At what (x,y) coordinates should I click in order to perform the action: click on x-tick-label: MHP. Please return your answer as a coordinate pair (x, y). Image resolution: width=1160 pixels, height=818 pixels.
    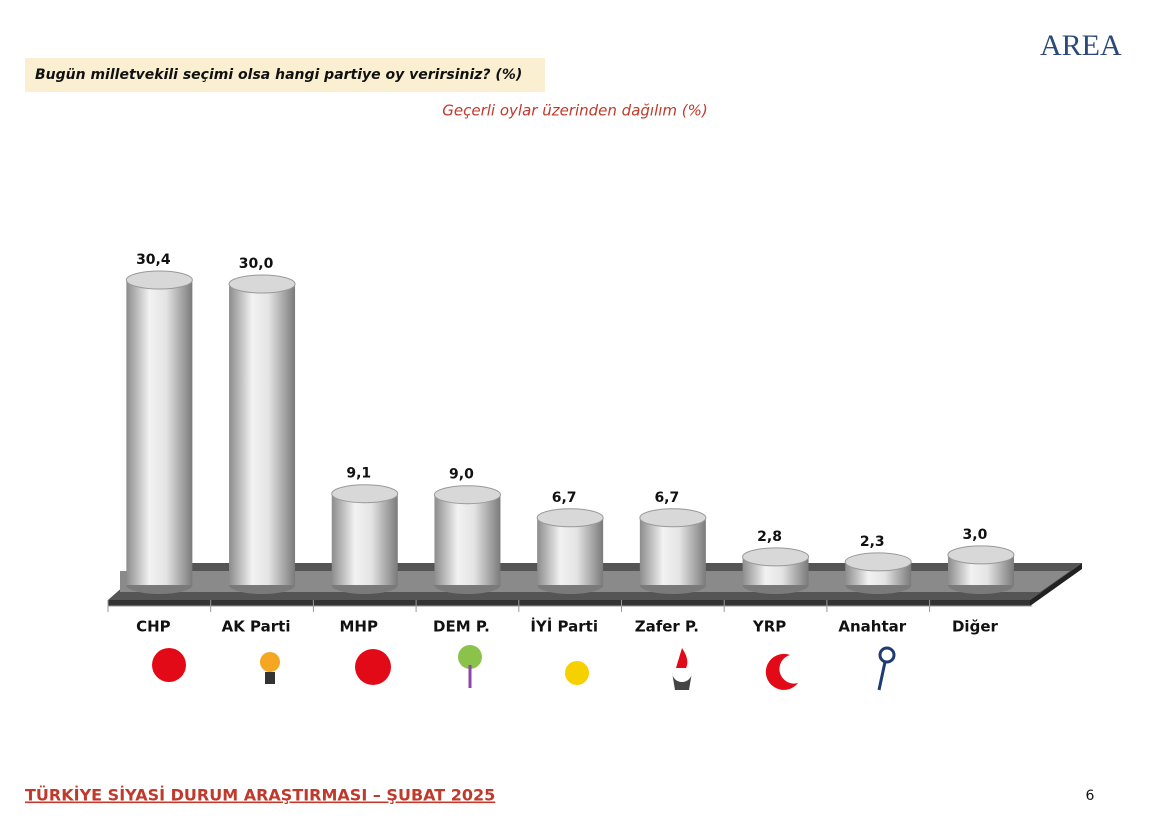
    Looking at the image, I should click on (359, 627).